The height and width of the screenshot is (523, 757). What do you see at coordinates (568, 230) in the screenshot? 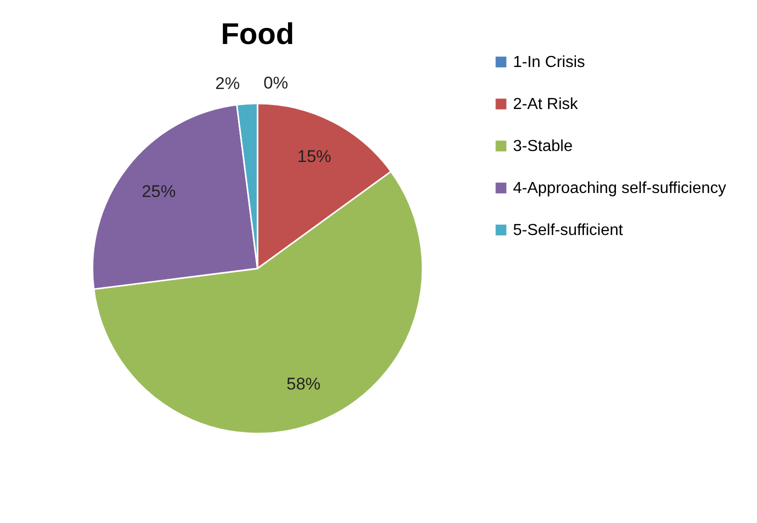
I see `legend-label: 5-Self-sufficient` at bounding box center [568, 230].